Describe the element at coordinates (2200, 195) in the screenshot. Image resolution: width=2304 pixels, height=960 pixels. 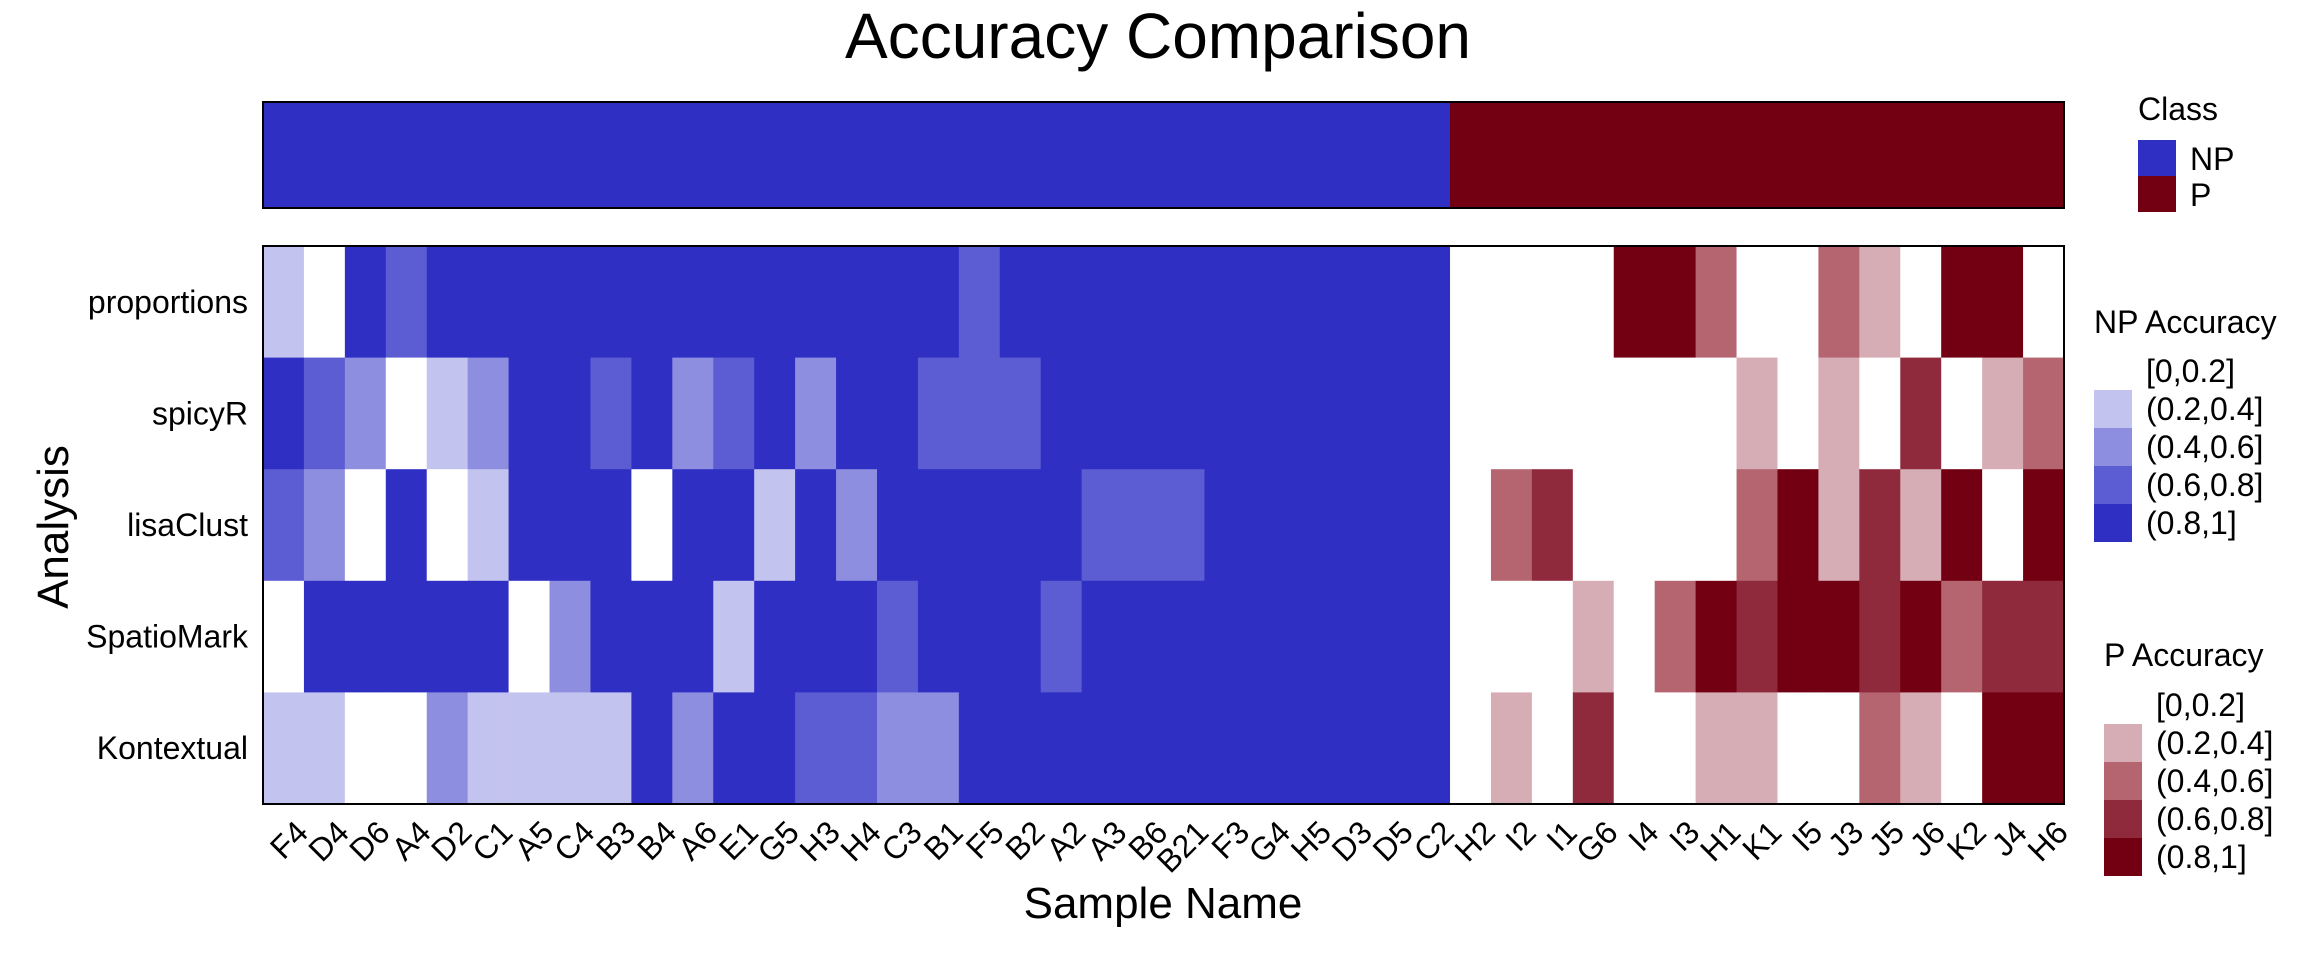
I see `class-legend-label: P` at that location.